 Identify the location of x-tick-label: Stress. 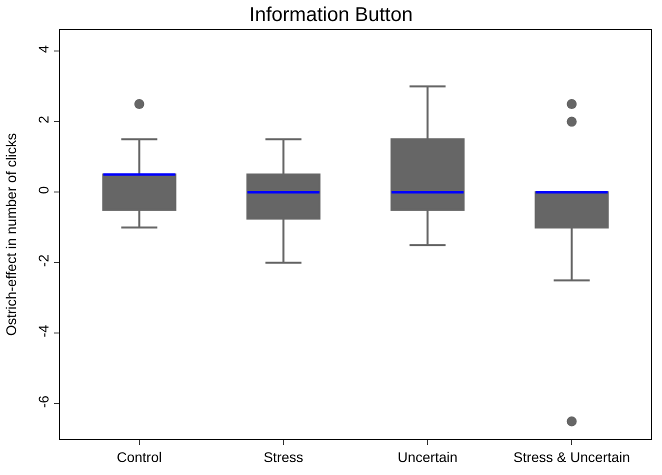
(284, 456).